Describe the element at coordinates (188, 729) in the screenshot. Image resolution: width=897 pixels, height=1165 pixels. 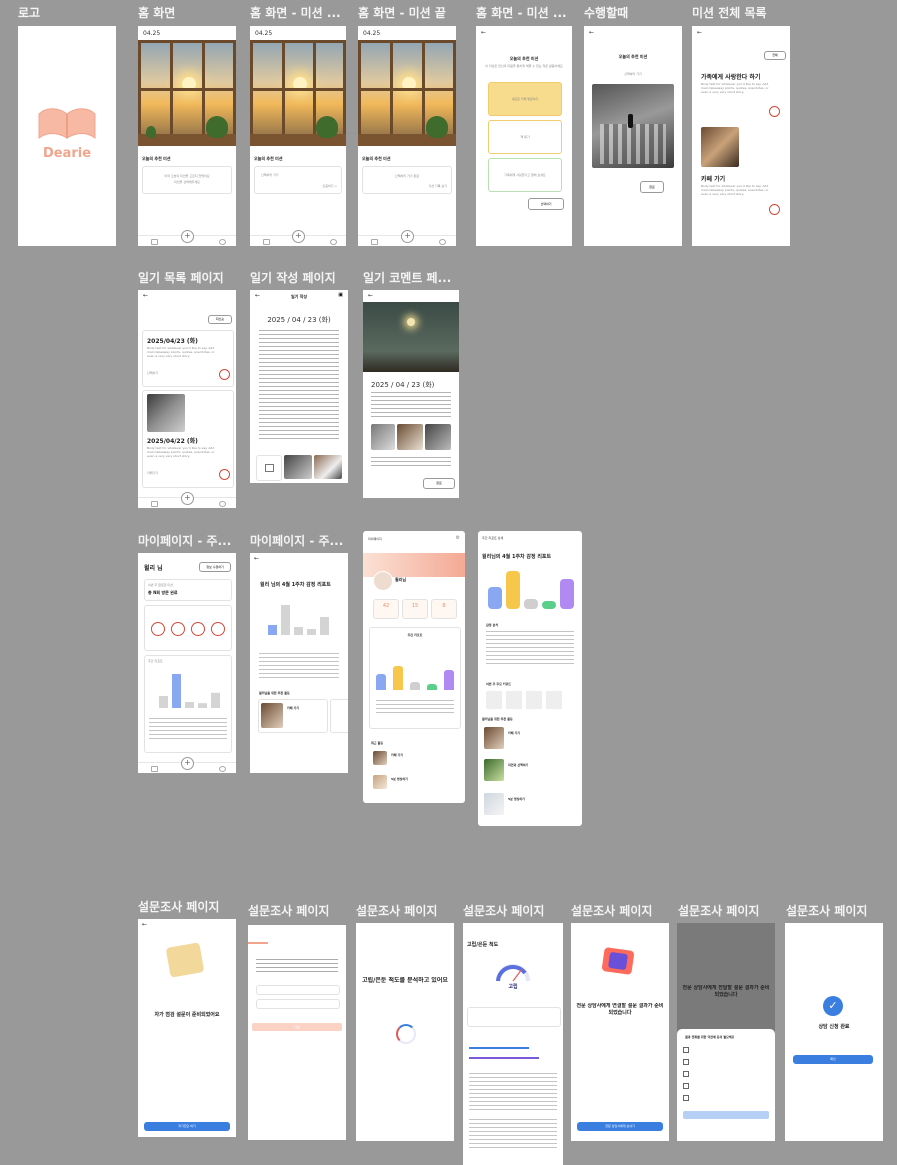
I see `report-summary` at that location.